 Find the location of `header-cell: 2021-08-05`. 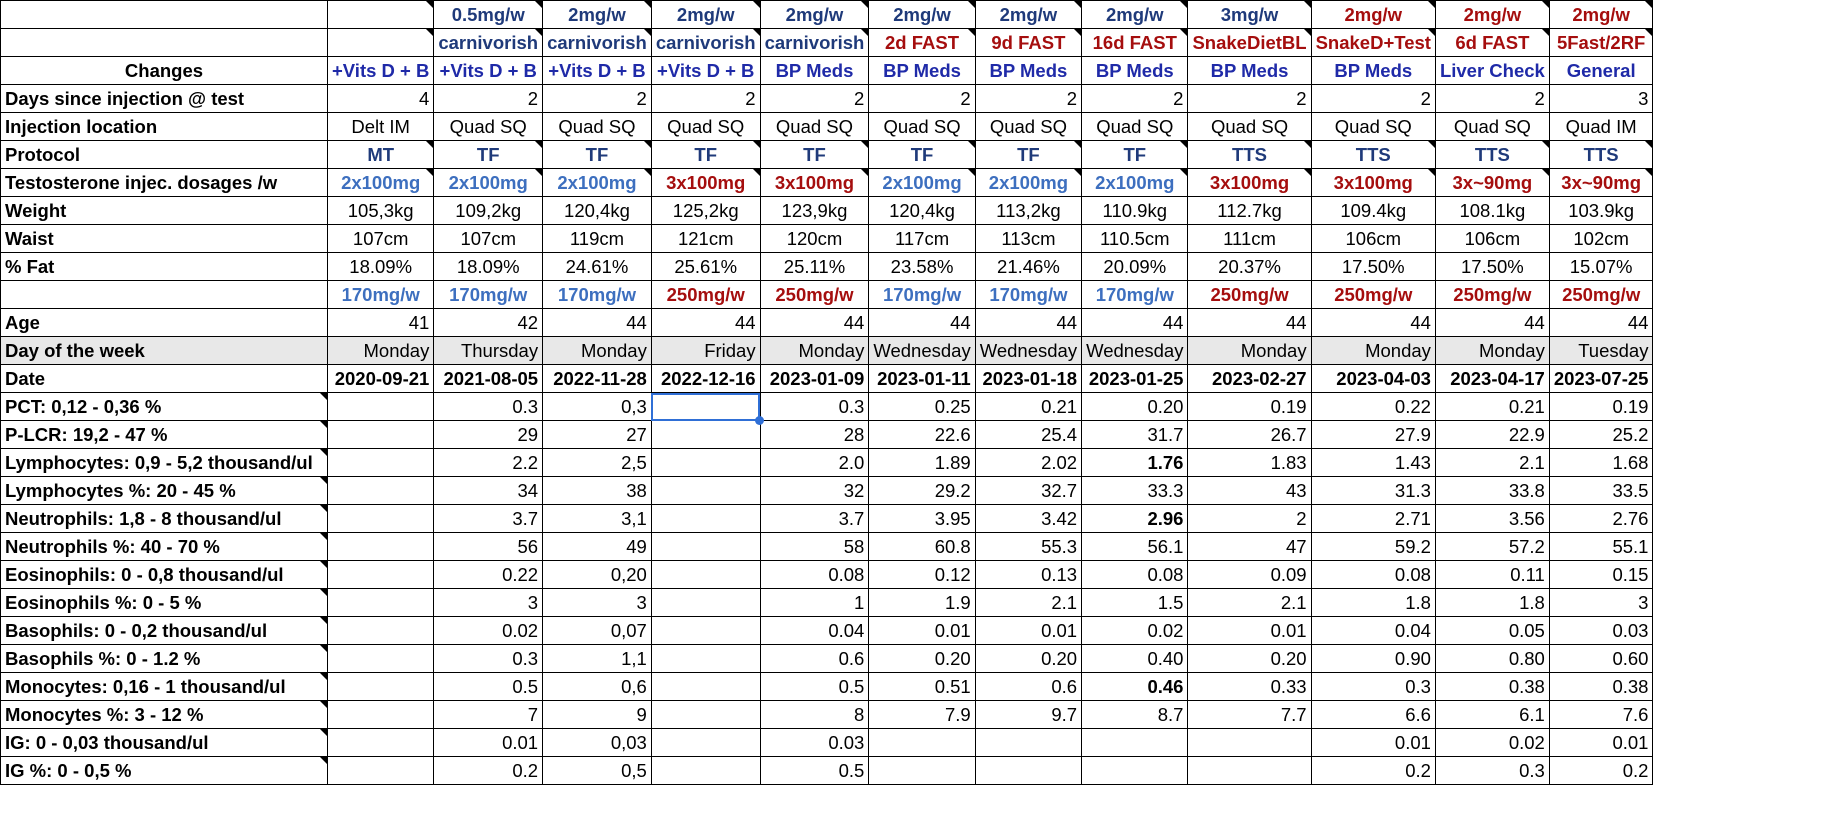

header-cell: 2021-08-05 is located at coordinates (488, 378).